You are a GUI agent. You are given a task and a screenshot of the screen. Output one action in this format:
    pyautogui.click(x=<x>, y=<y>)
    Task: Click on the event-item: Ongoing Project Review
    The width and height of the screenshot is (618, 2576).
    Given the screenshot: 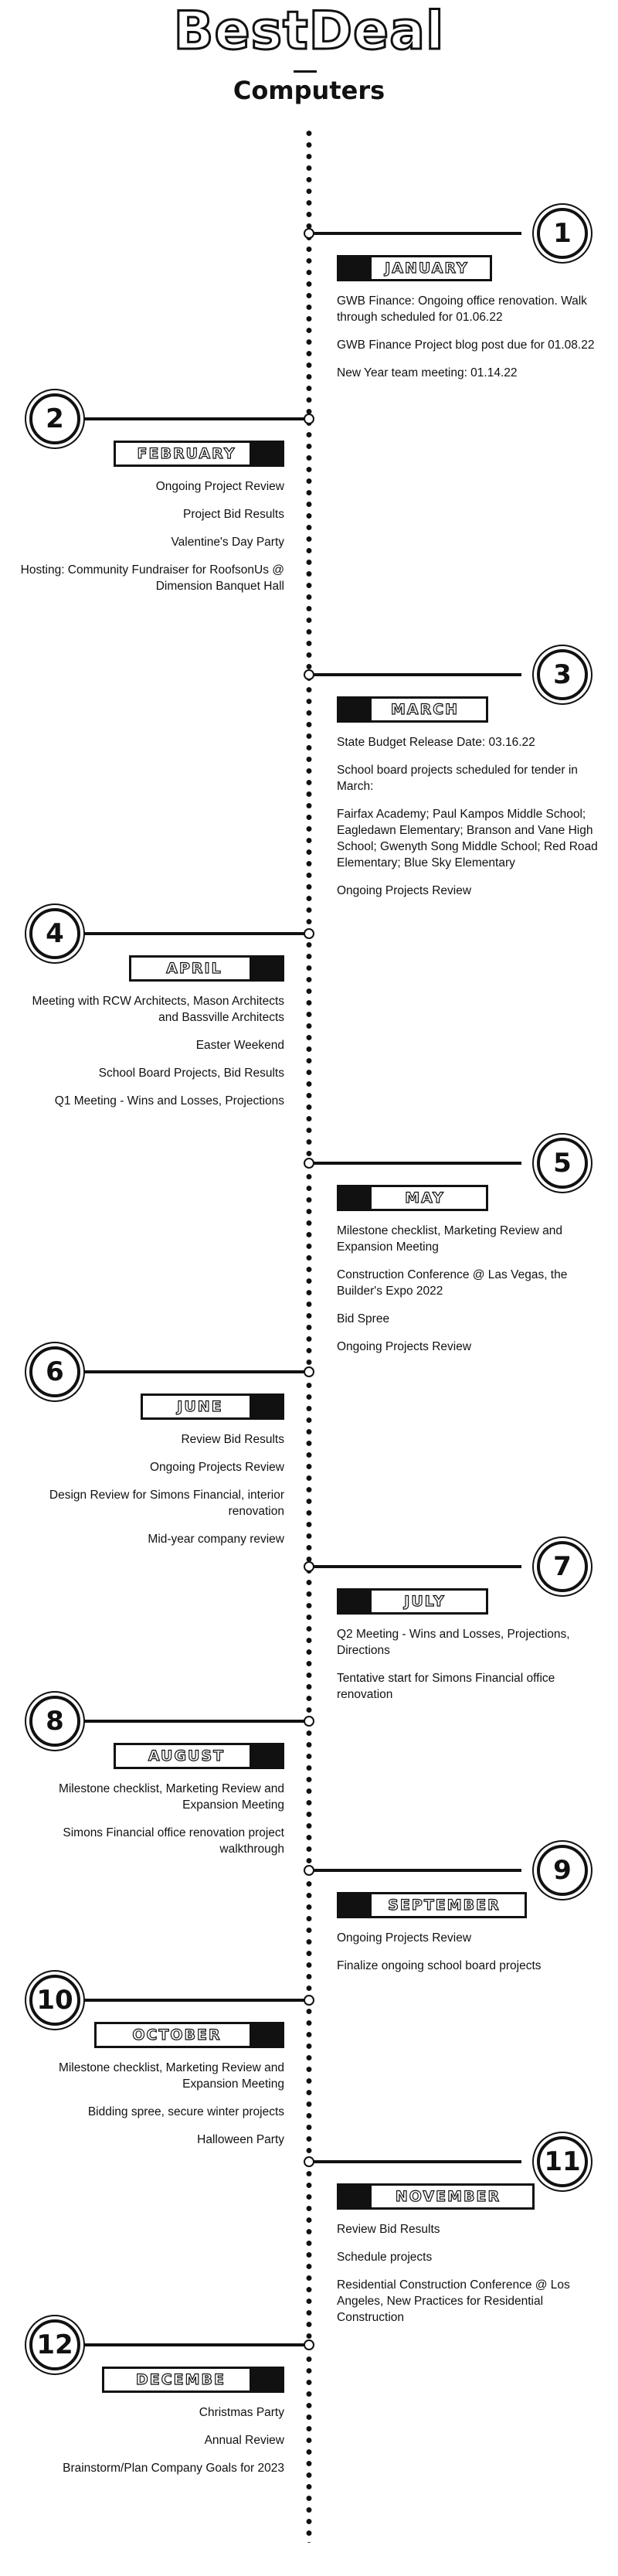 What is the action you would take?
    pyautogui.click(x=219, y=487)
    